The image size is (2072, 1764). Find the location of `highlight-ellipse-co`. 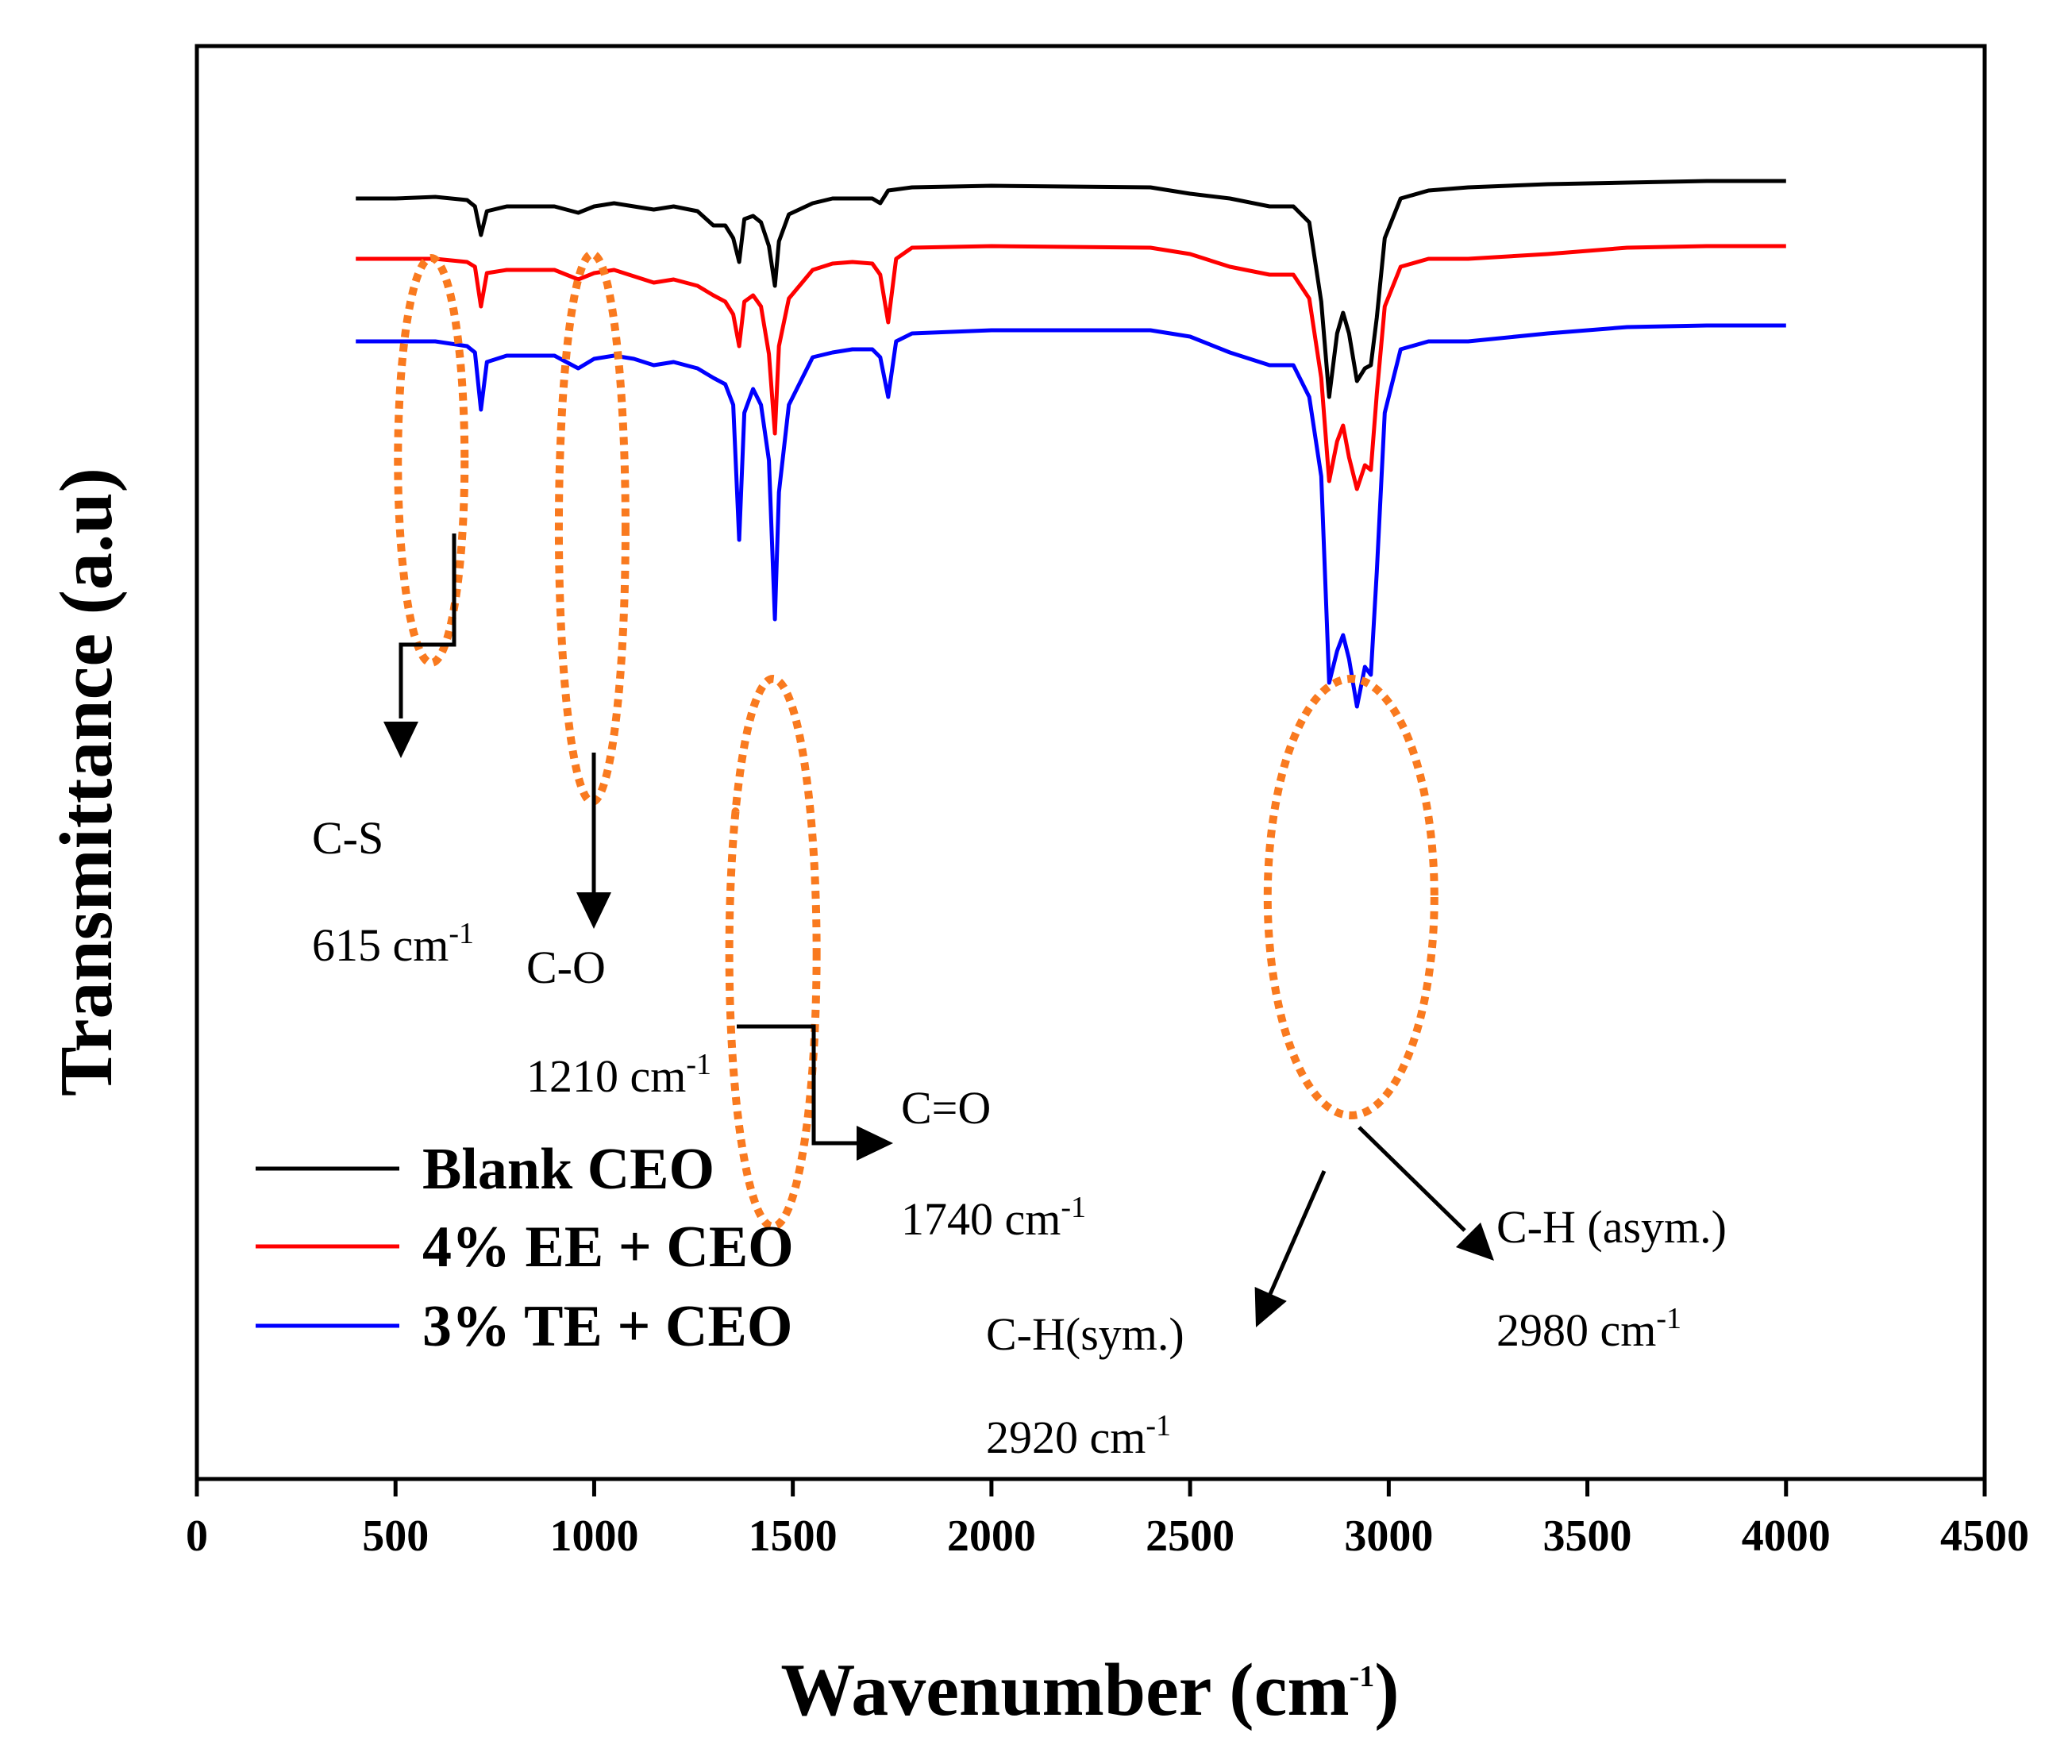

highlight-ellipse-co is located at coordinates (592, 528).